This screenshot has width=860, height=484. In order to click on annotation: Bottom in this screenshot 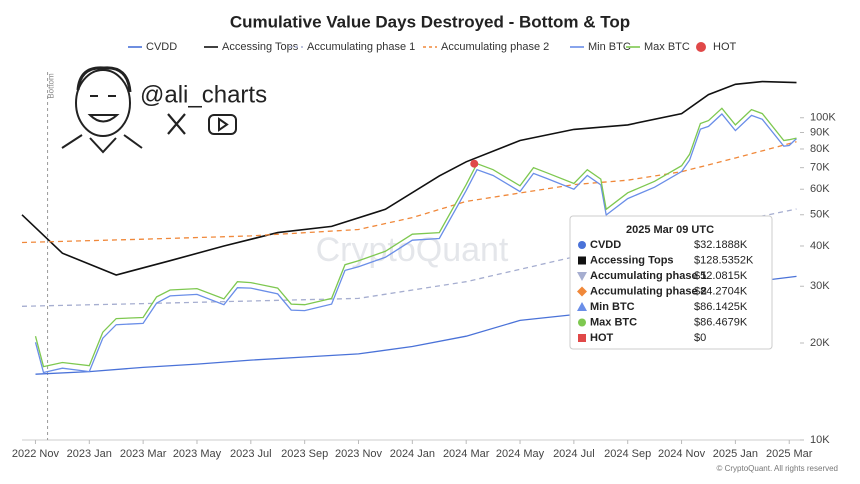, I will do `click(51, 86)`.